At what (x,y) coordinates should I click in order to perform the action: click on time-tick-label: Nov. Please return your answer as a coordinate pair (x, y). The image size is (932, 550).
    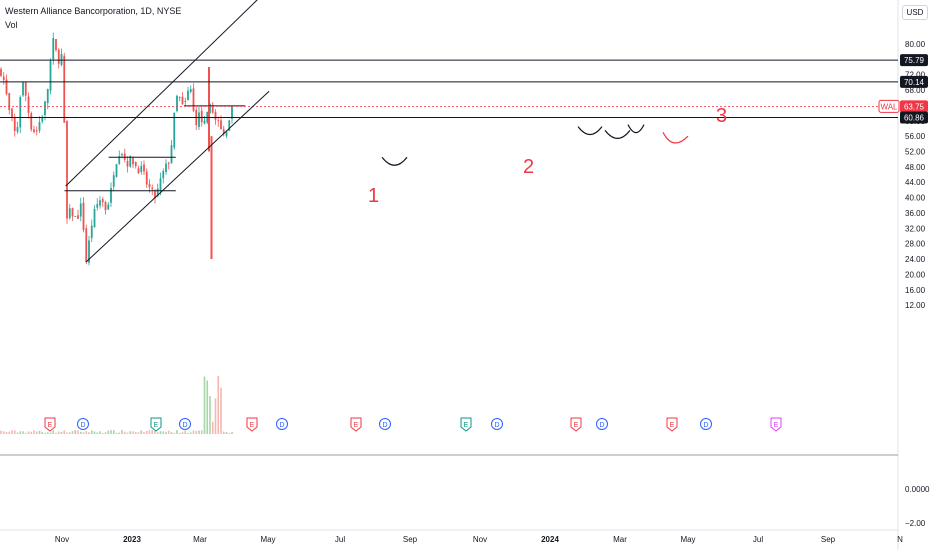
    Looking at the image, I should click on (62, 539).